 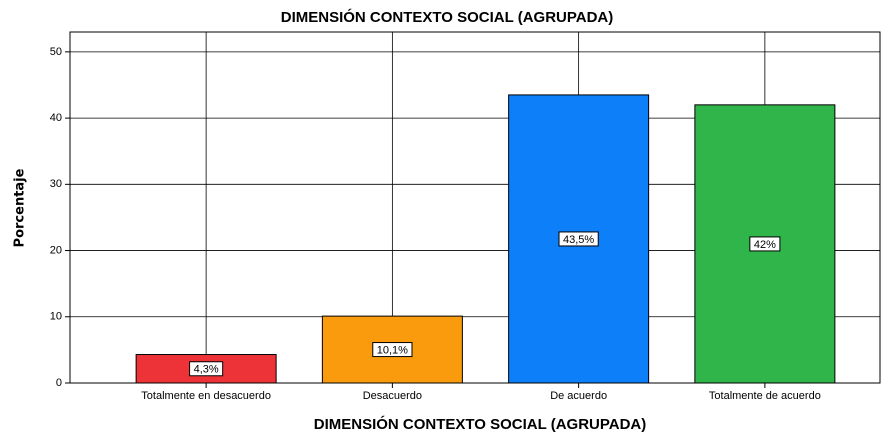 I want to click on x-tick-label: Totalmente de acuerdo, so click(x=765, y=396).